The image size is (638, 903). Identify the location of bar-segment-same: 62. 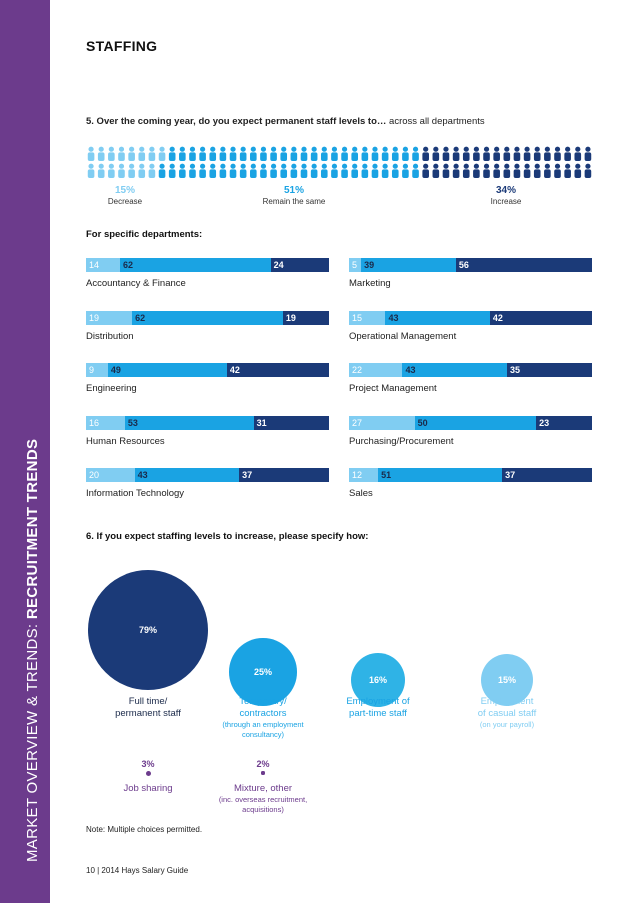
(195, 265).